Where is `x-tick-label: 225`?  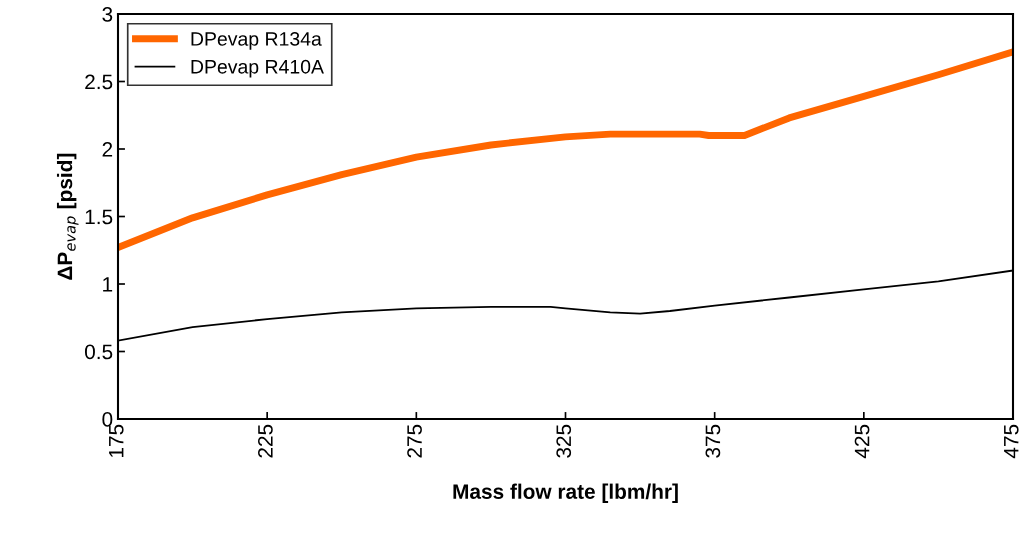 x-tick-label: 225 is located at coordinates (265, 441).